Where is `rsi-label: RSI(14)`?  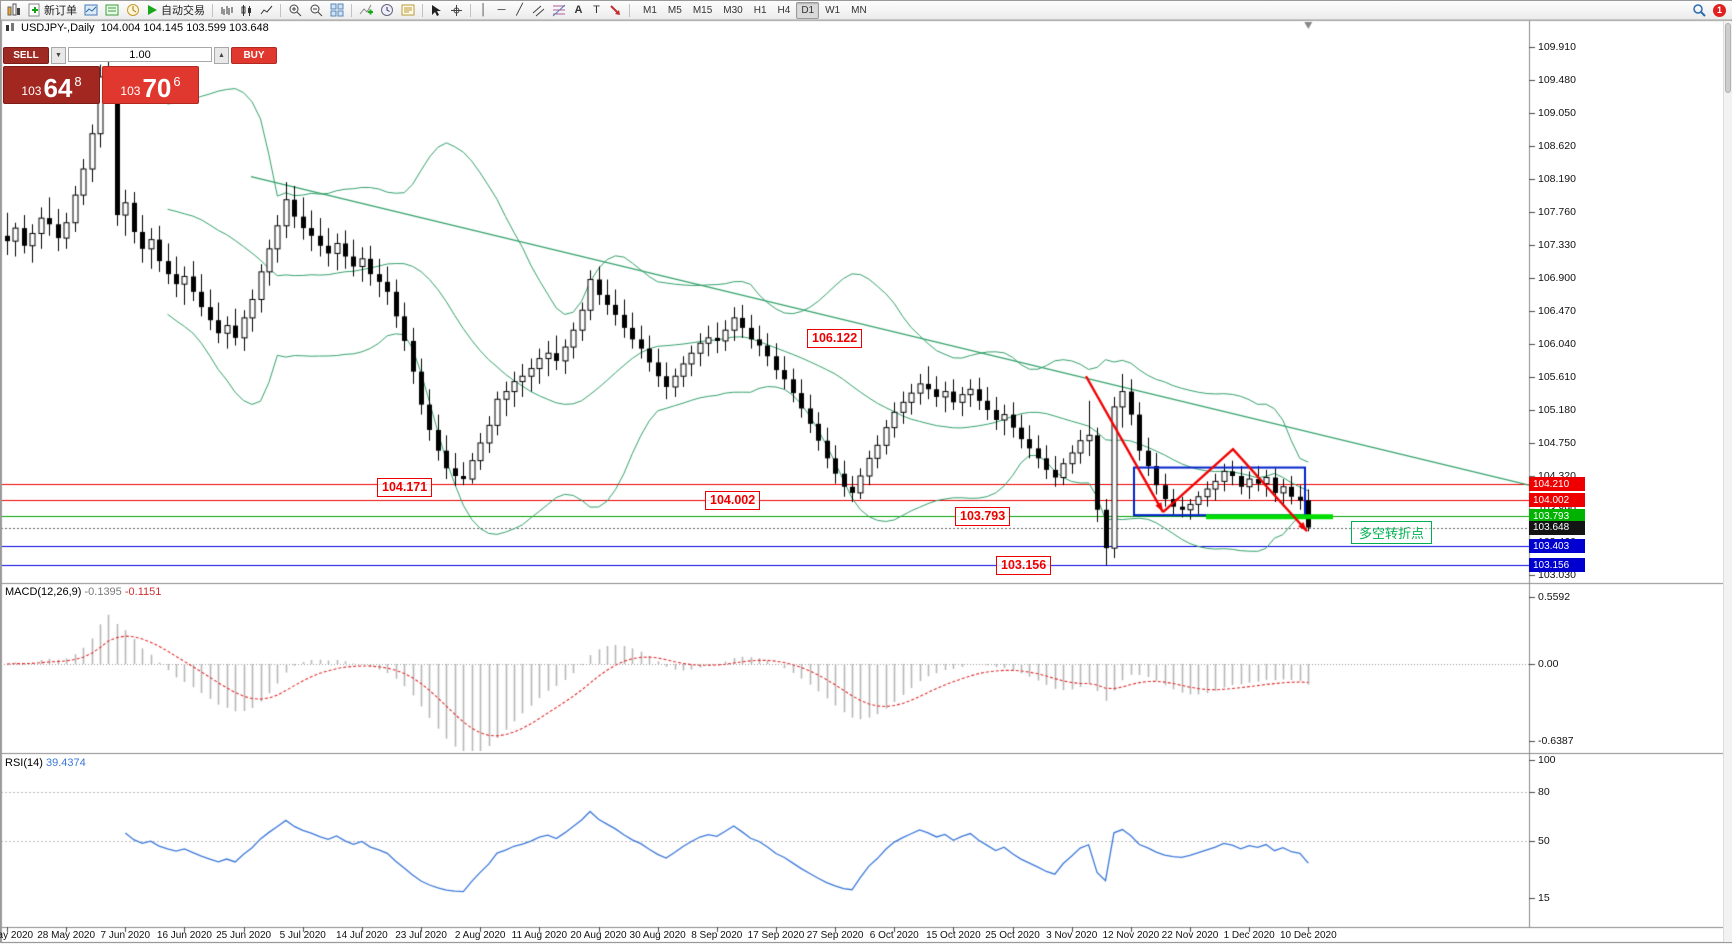 rsi-label: RSI(14) is located at coordinates (24, 763).